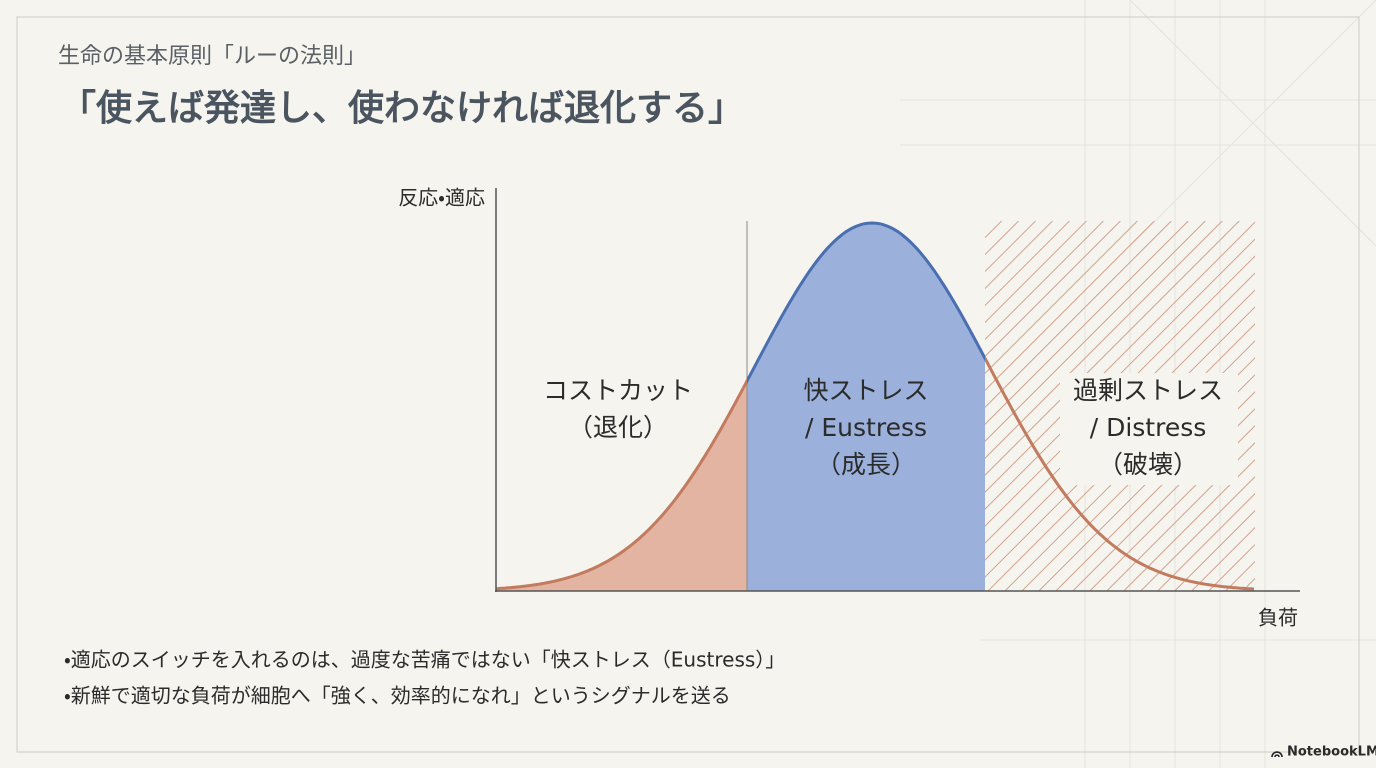  I want to click on bullet: ・新鮮で適切な負荷が細胞へ「強く、効率的になれ」というシグナルを送る, so click(397, 696).